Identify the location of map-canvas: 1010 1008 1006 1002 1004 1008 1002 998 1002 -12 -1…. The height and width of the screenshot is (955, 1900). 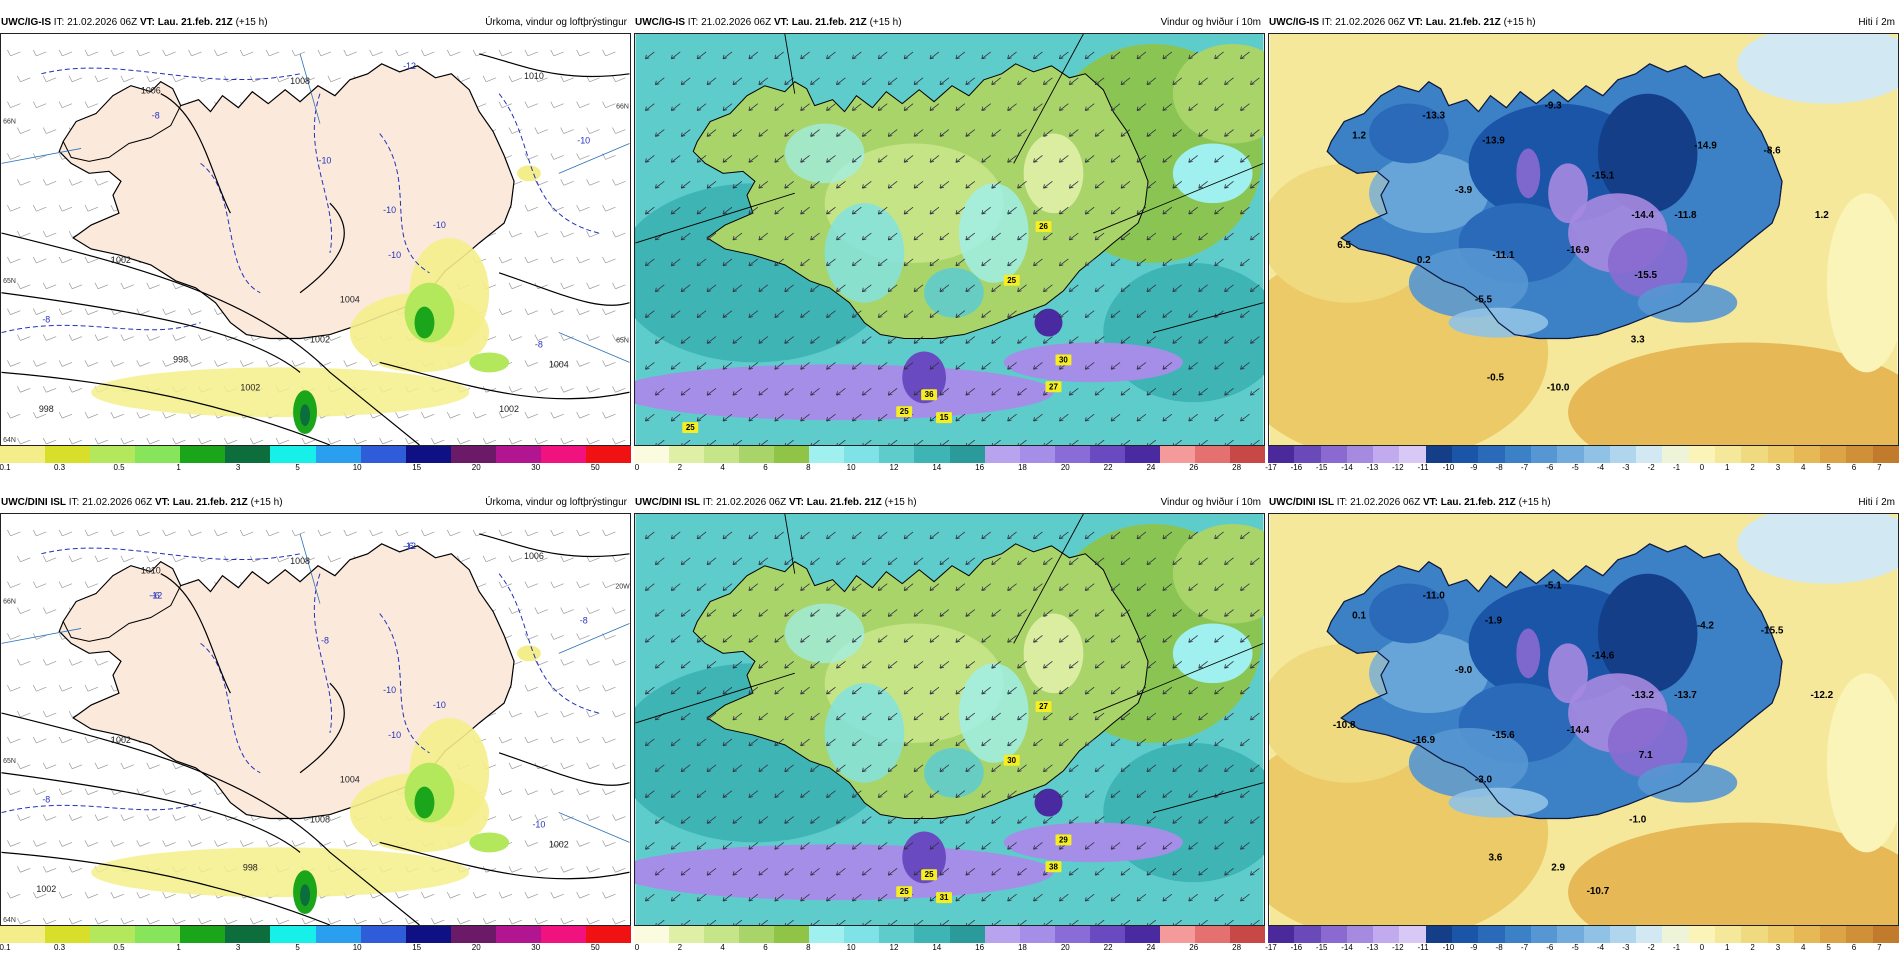
(315, 719).